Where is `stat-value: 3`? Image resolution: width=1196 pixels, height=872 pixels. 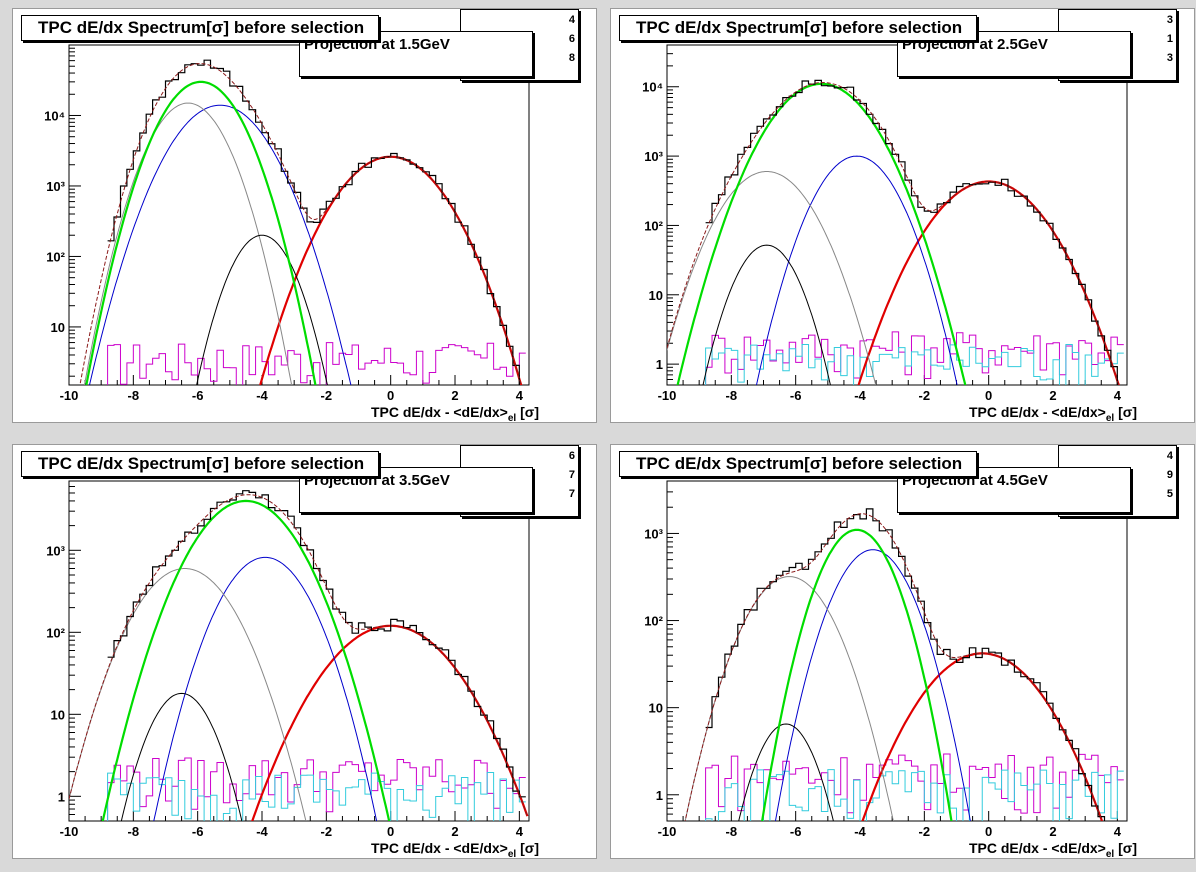 stat-value: 3 is located at coordinates (1169, 58).